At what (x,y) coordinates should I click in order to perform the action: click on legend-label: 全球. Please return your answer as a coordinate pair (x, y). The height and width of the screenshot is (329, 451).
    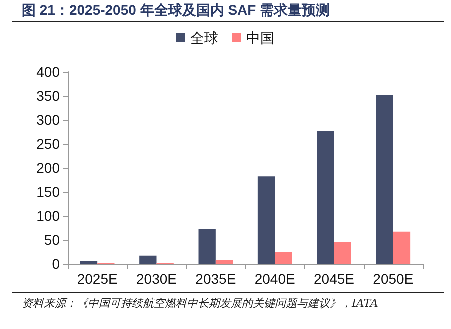
    Looking at the image, I should click on (204, 38).